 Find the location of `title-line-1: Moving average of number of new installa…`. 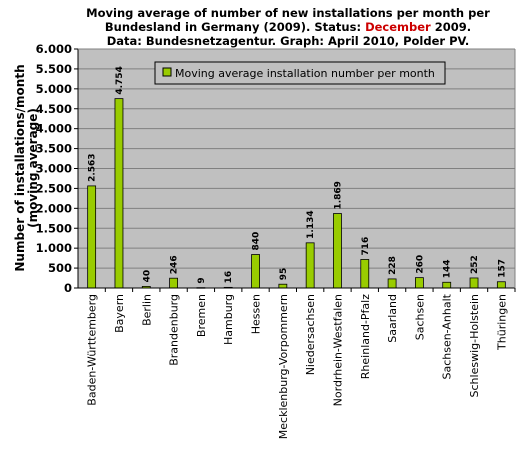

title-line-1: Moving average of number of new installa… is located at coordinates (288, 13).